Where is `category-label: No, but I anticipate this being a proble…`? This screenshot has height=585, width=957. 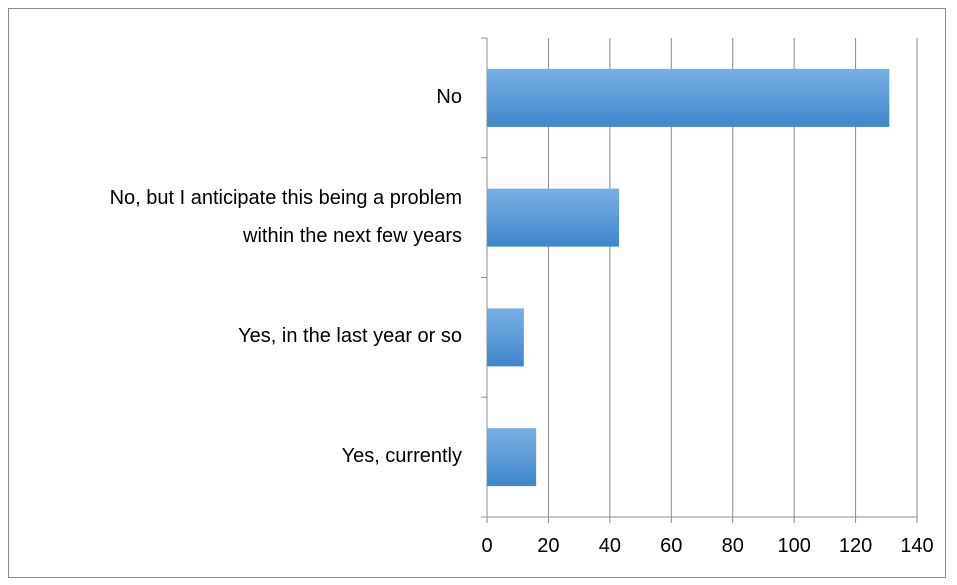 category-label: No, but I anticipate this being a proble… is located at coordinates (231, 217).